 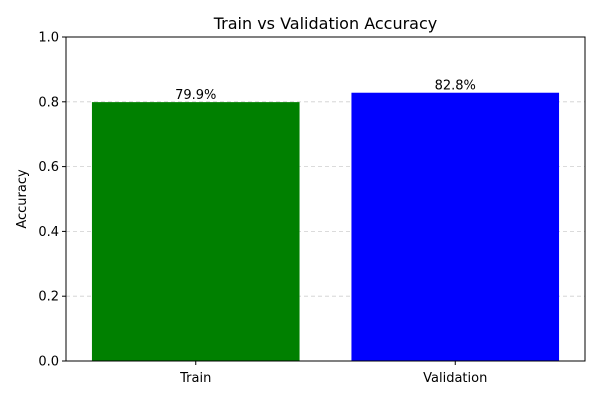 What do you see at coordinates (455, 86) in the screenshot?
I see `data-label-validation: 82.8%` at bounding box center [455, 86].